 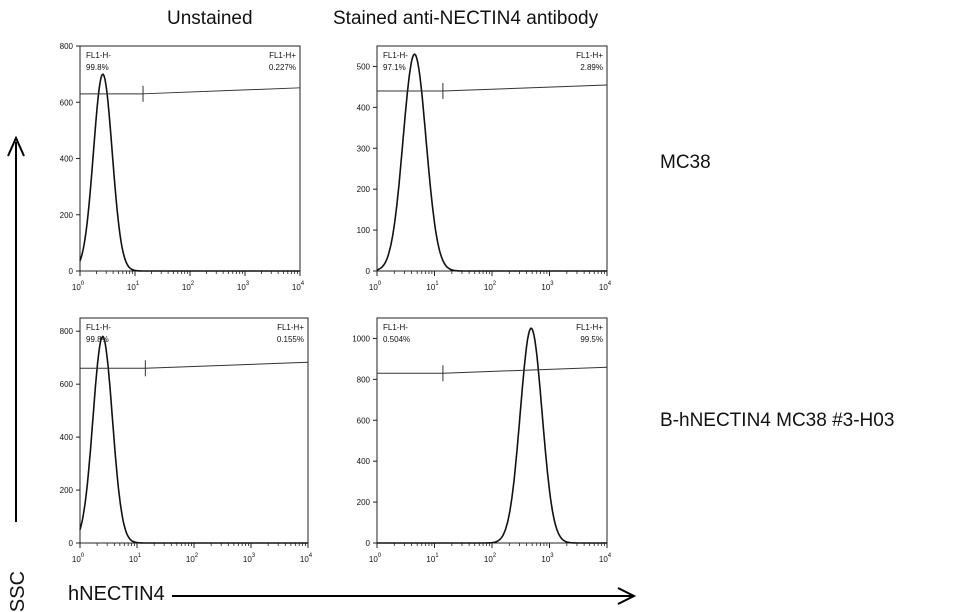 I want to click on x-axis-note: hNECTIN4, so click(x=116, y=594).